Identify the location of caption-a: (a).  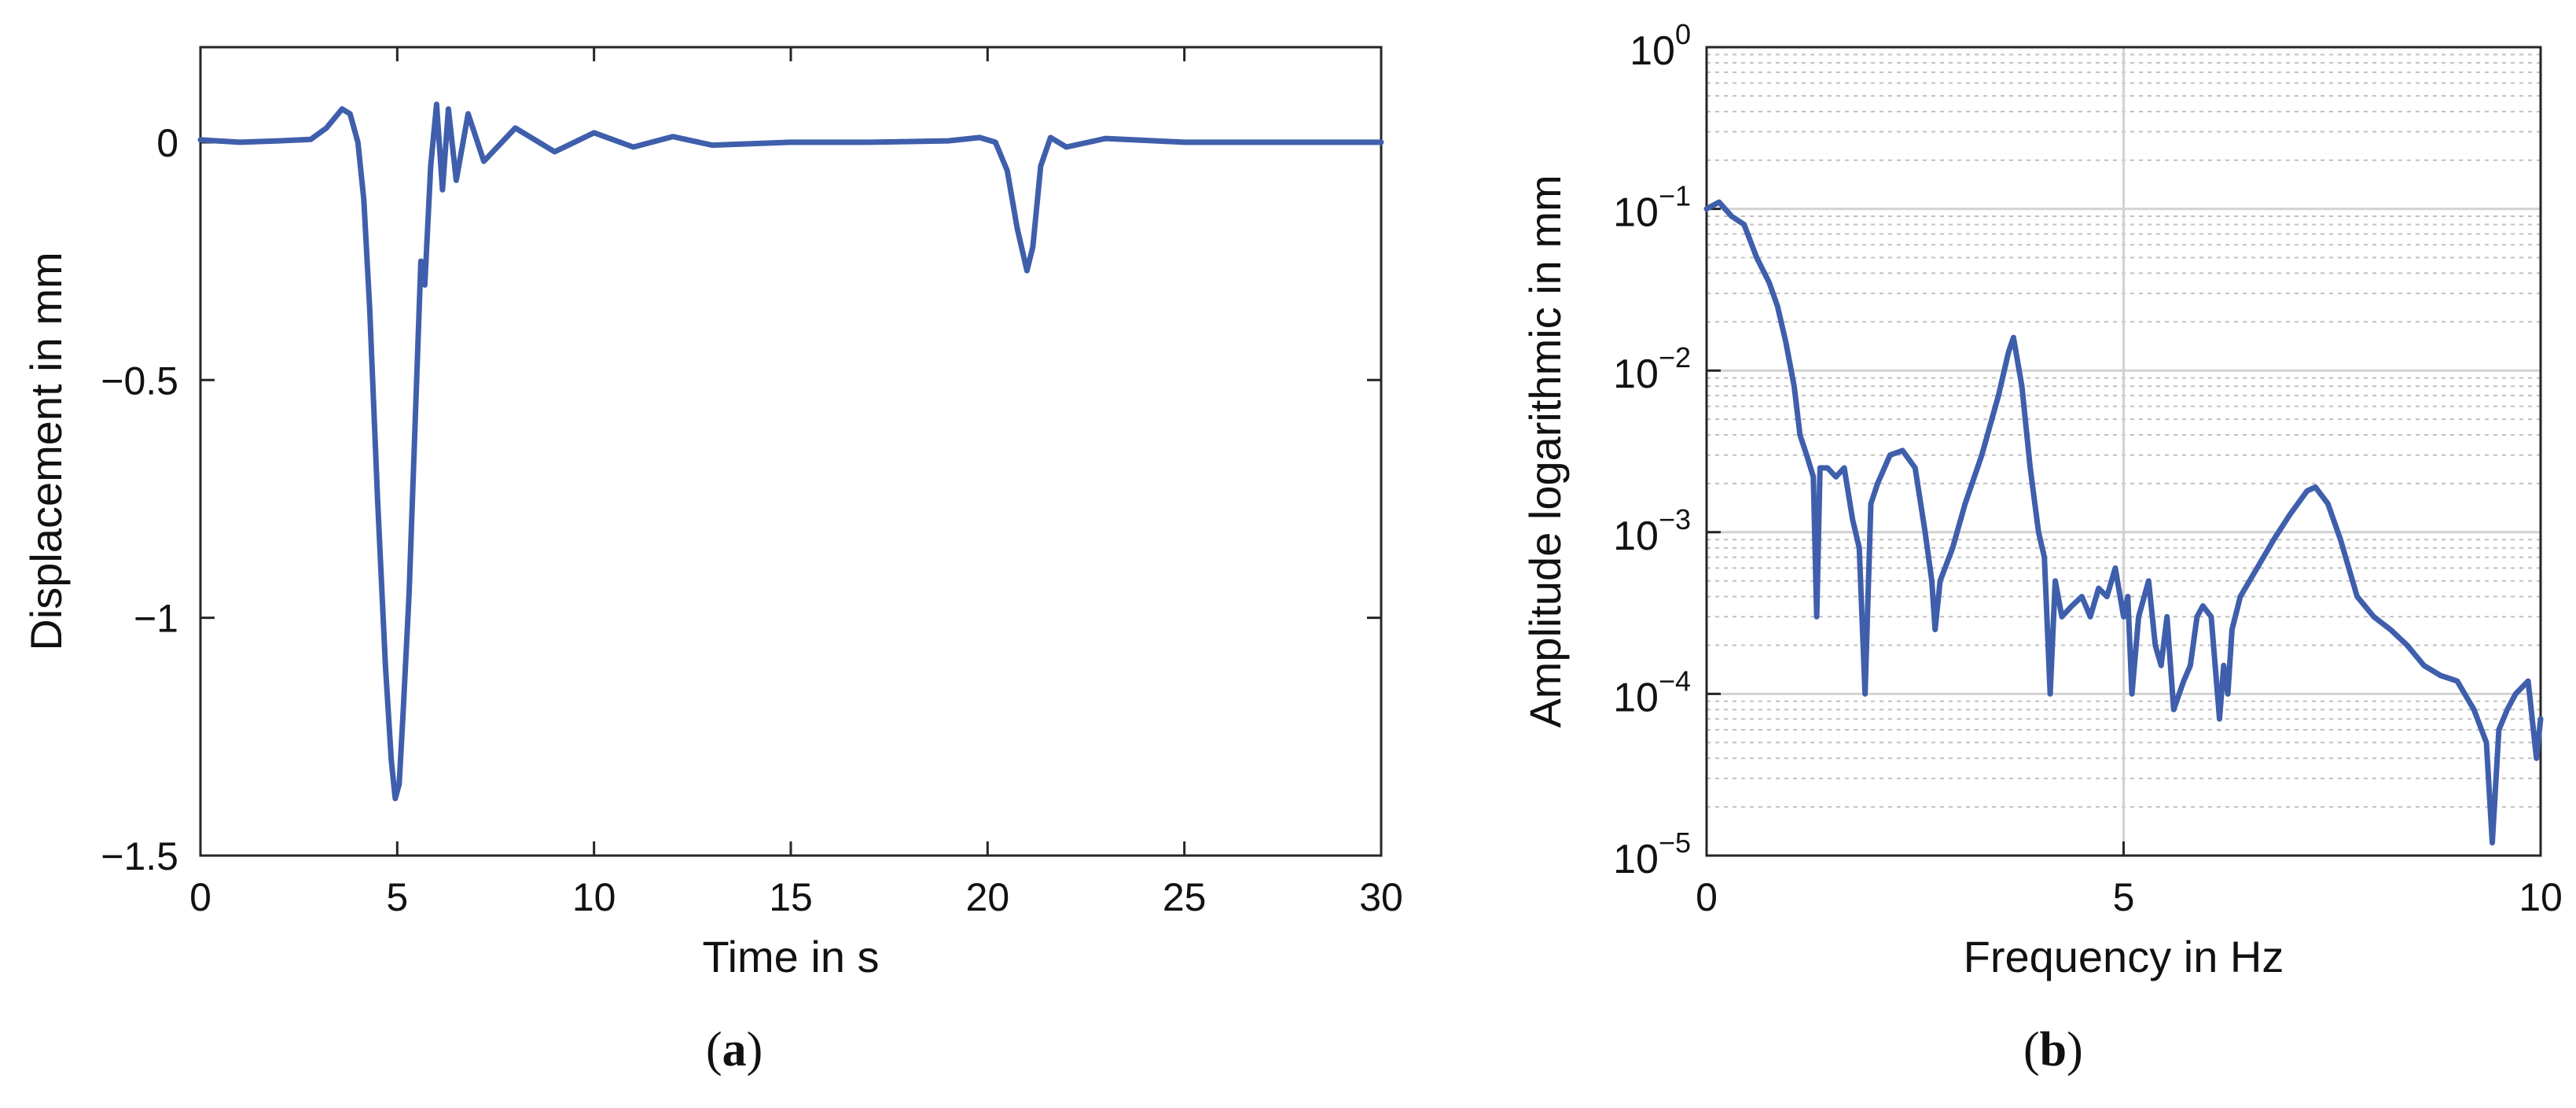
(734, 1050).